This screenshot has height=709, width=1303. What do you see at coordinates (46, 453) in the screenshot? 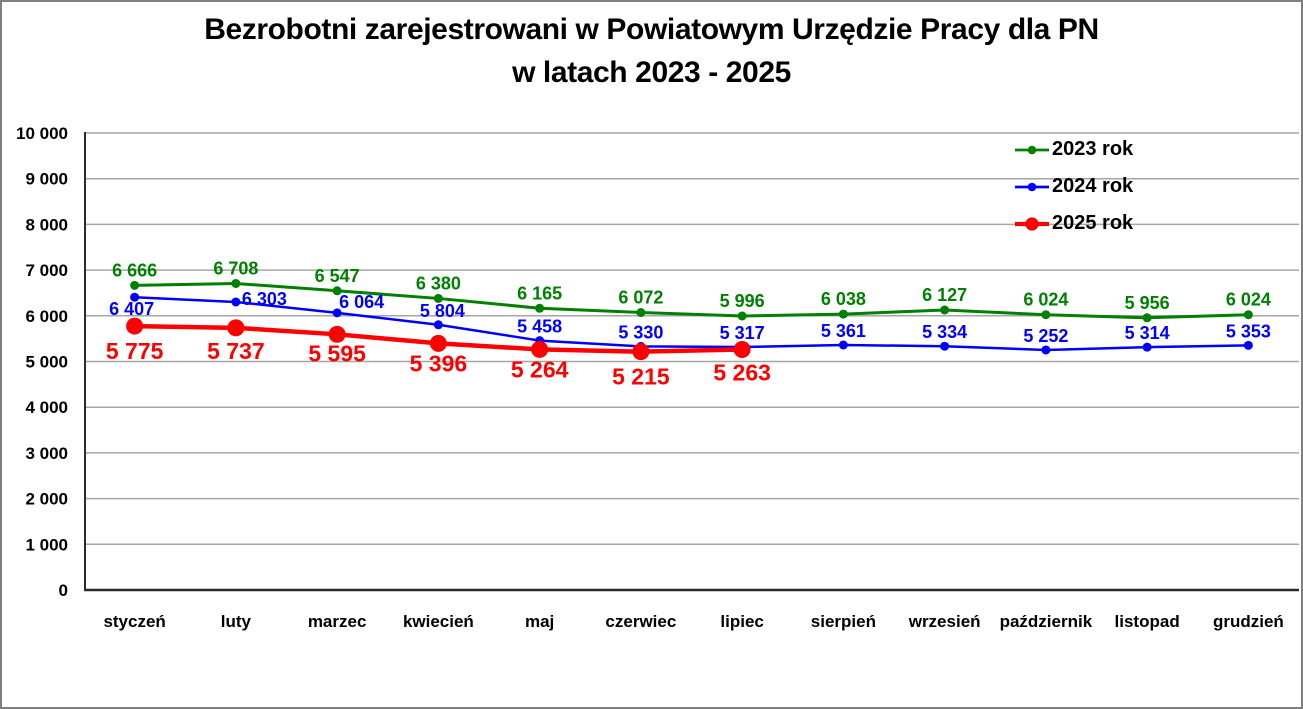
I see `y-tick-label: 3 000` at bounding box center [46, 453].